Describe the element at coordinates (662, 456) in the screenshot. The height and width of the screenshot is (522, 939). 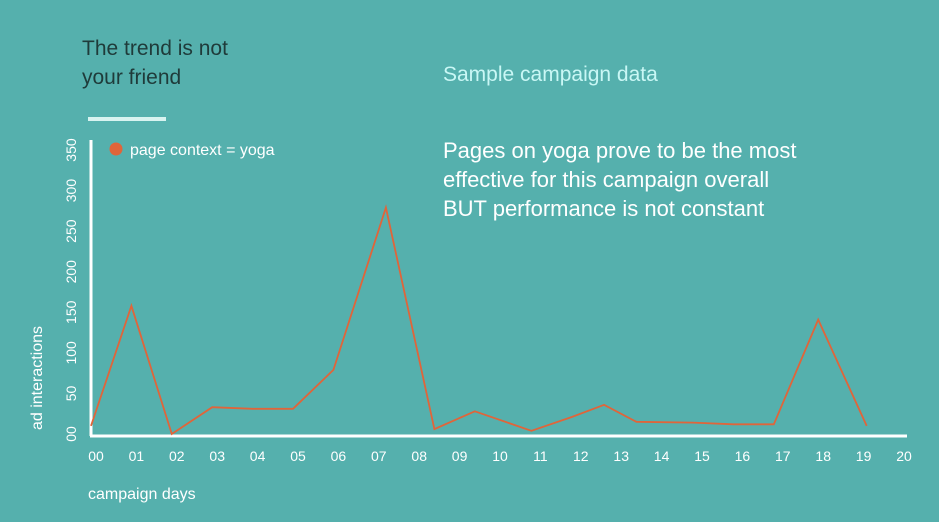
I see `x-tick-label: 14` at that location.